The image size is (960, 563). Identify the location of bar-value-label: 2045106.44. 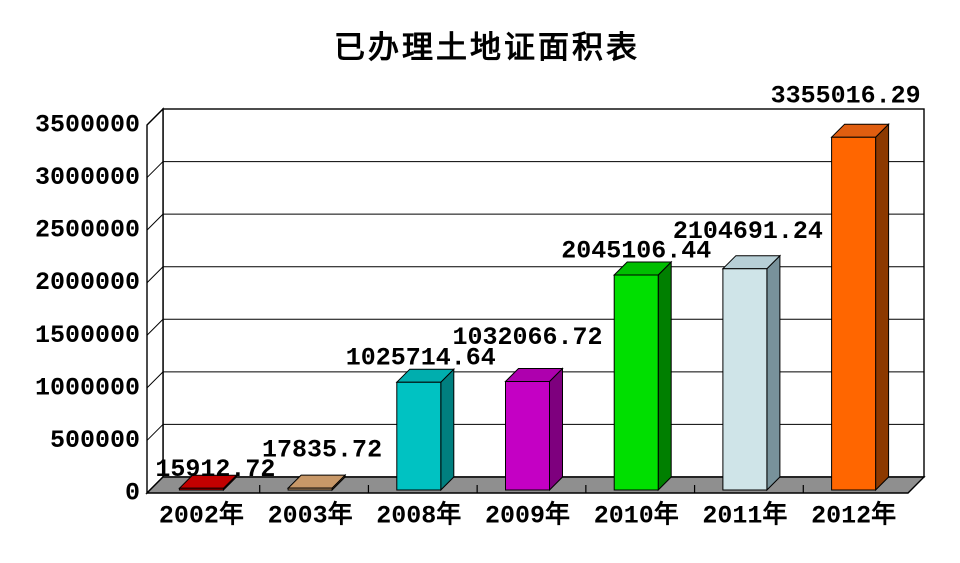
(636, 250).